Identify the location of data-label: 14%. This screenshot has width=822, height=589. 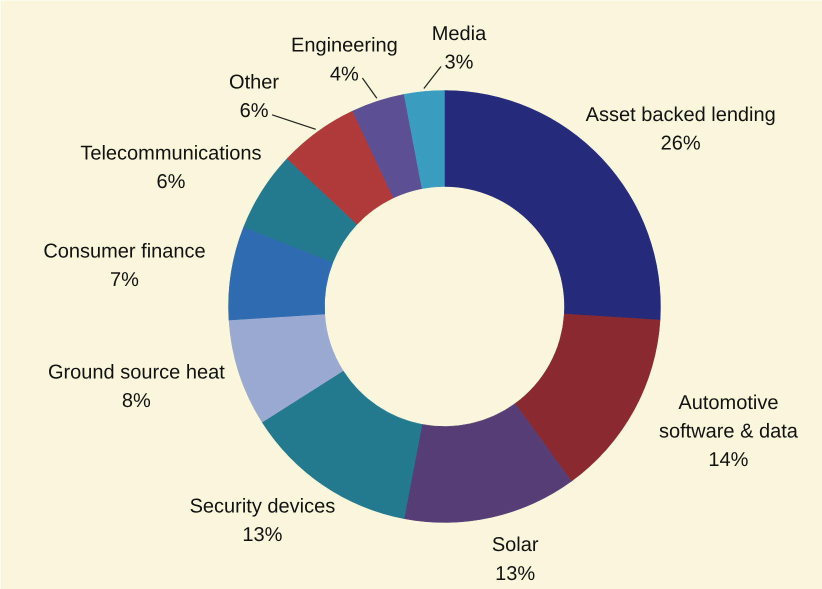
(728, 459).